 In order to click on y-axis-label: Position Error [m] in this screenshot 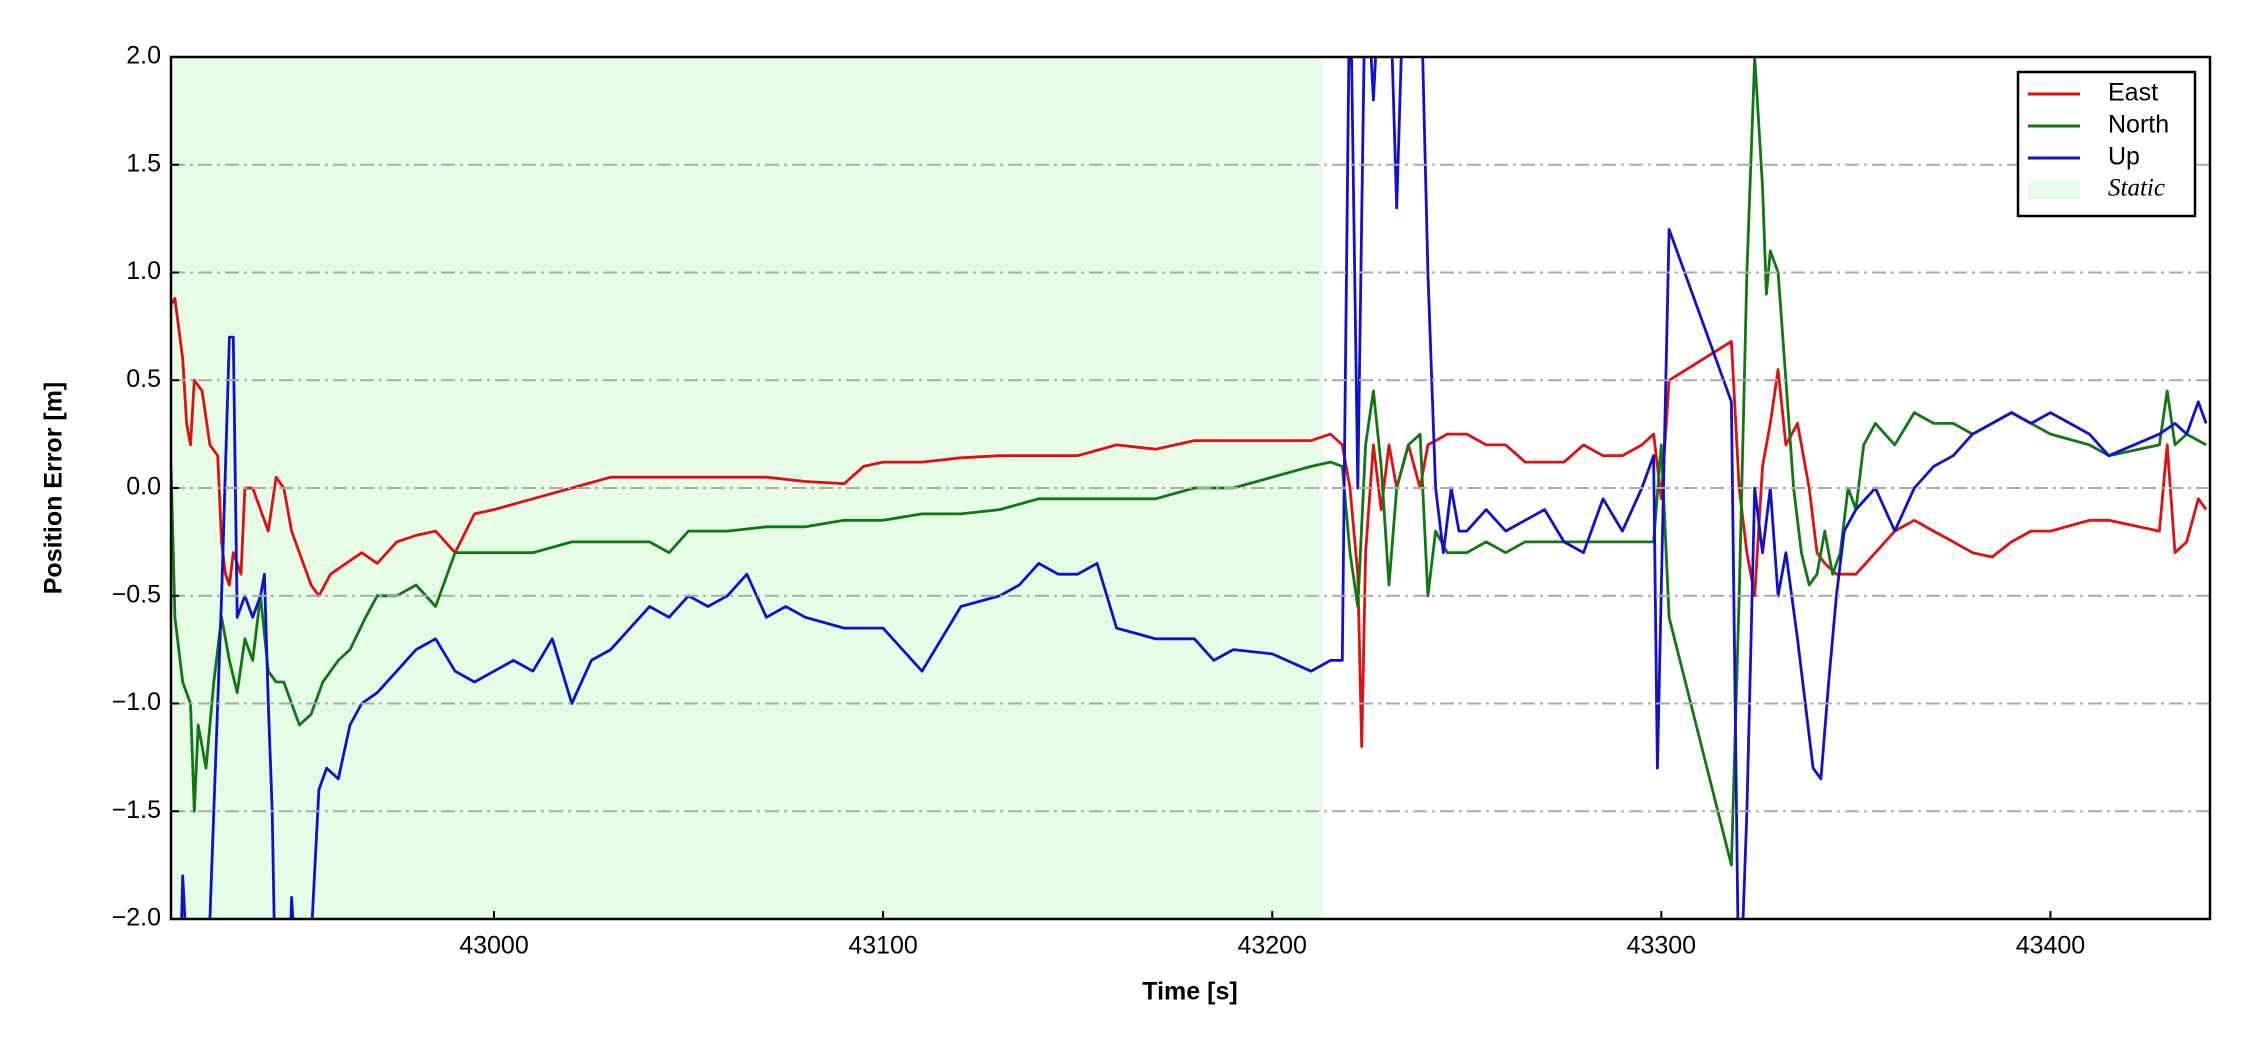, I will do `click(54, 488)`.